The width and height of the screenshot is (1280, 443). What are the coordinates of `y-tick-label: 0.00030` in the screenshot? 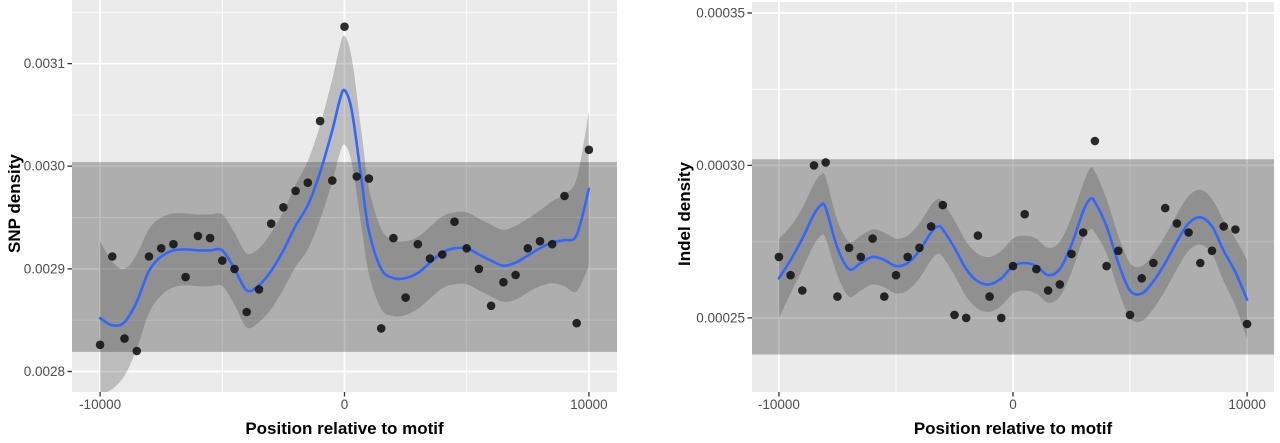 It's located at (720, 165).